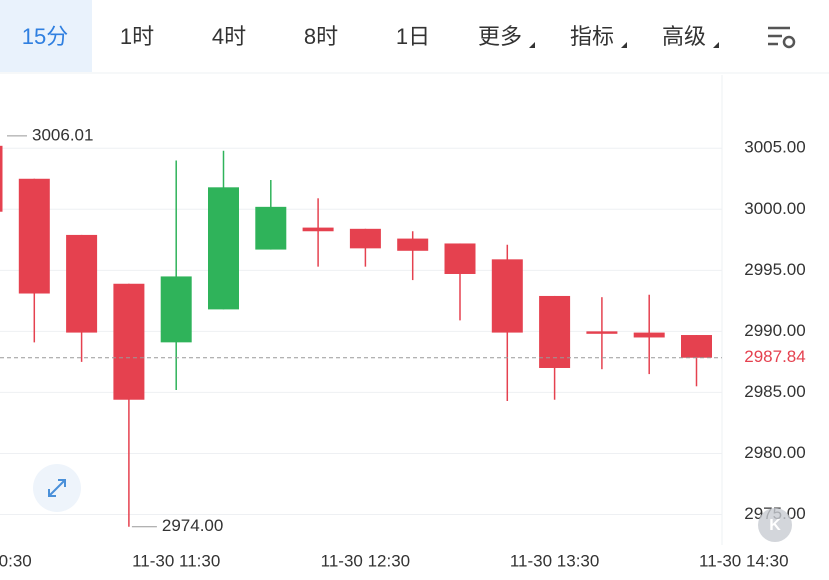 The width and height of the screenshot is (829, 580). Describe the element at coordinates (137, 36) in the screenshot. I see `tab: 1时` at that location.